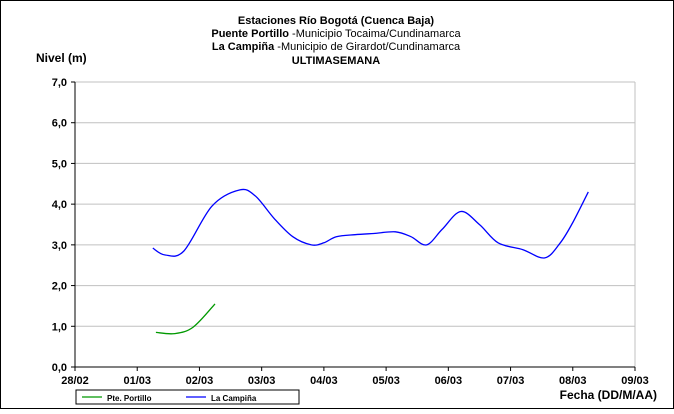 This screenshot has width=674, height=414. I want to click on title-line-4-segment: ULTIMASEMANA, so click(336, 61).